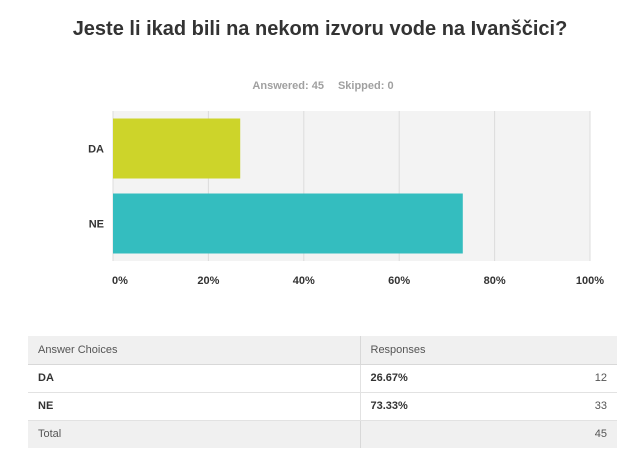  What do you see at coordinates (177, 148) in the screenshot?
I see `bar-da` at bounding box center [177, 148].